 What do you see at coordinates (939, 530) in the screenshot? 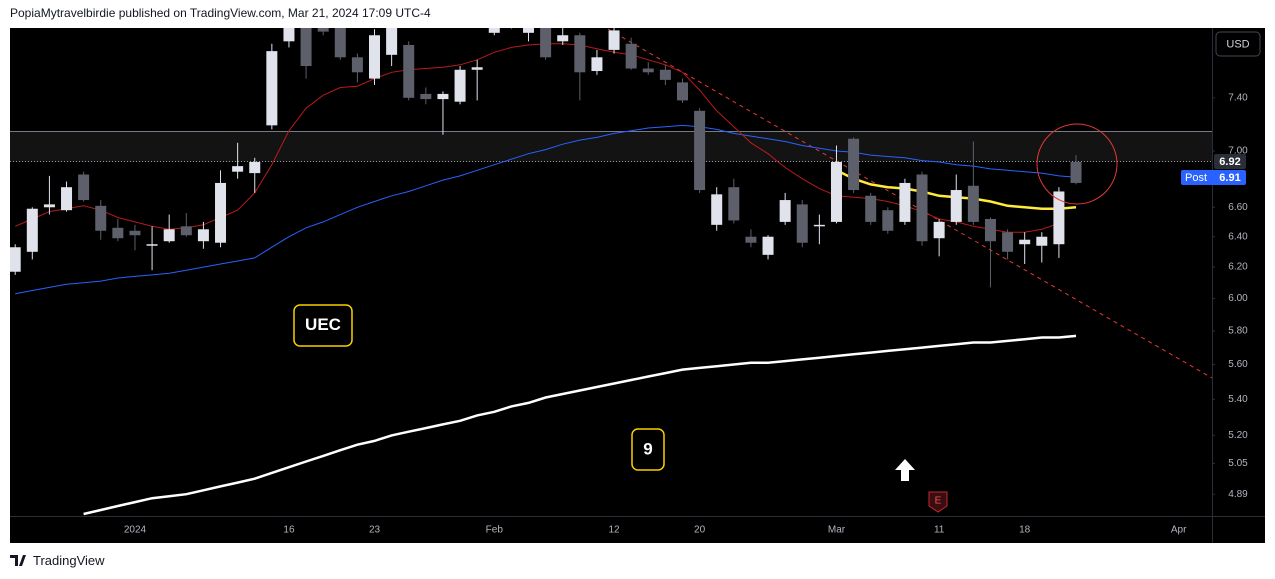
I see `x-tick-label: 11` at bounding box center [939, 530].